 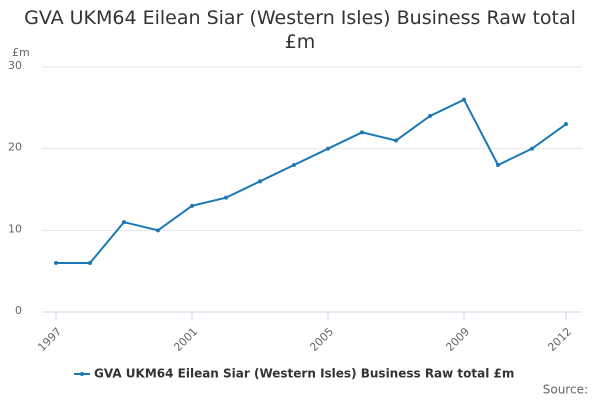 I want to click on x-tick-label: 2012, so click(x=559, y=339).